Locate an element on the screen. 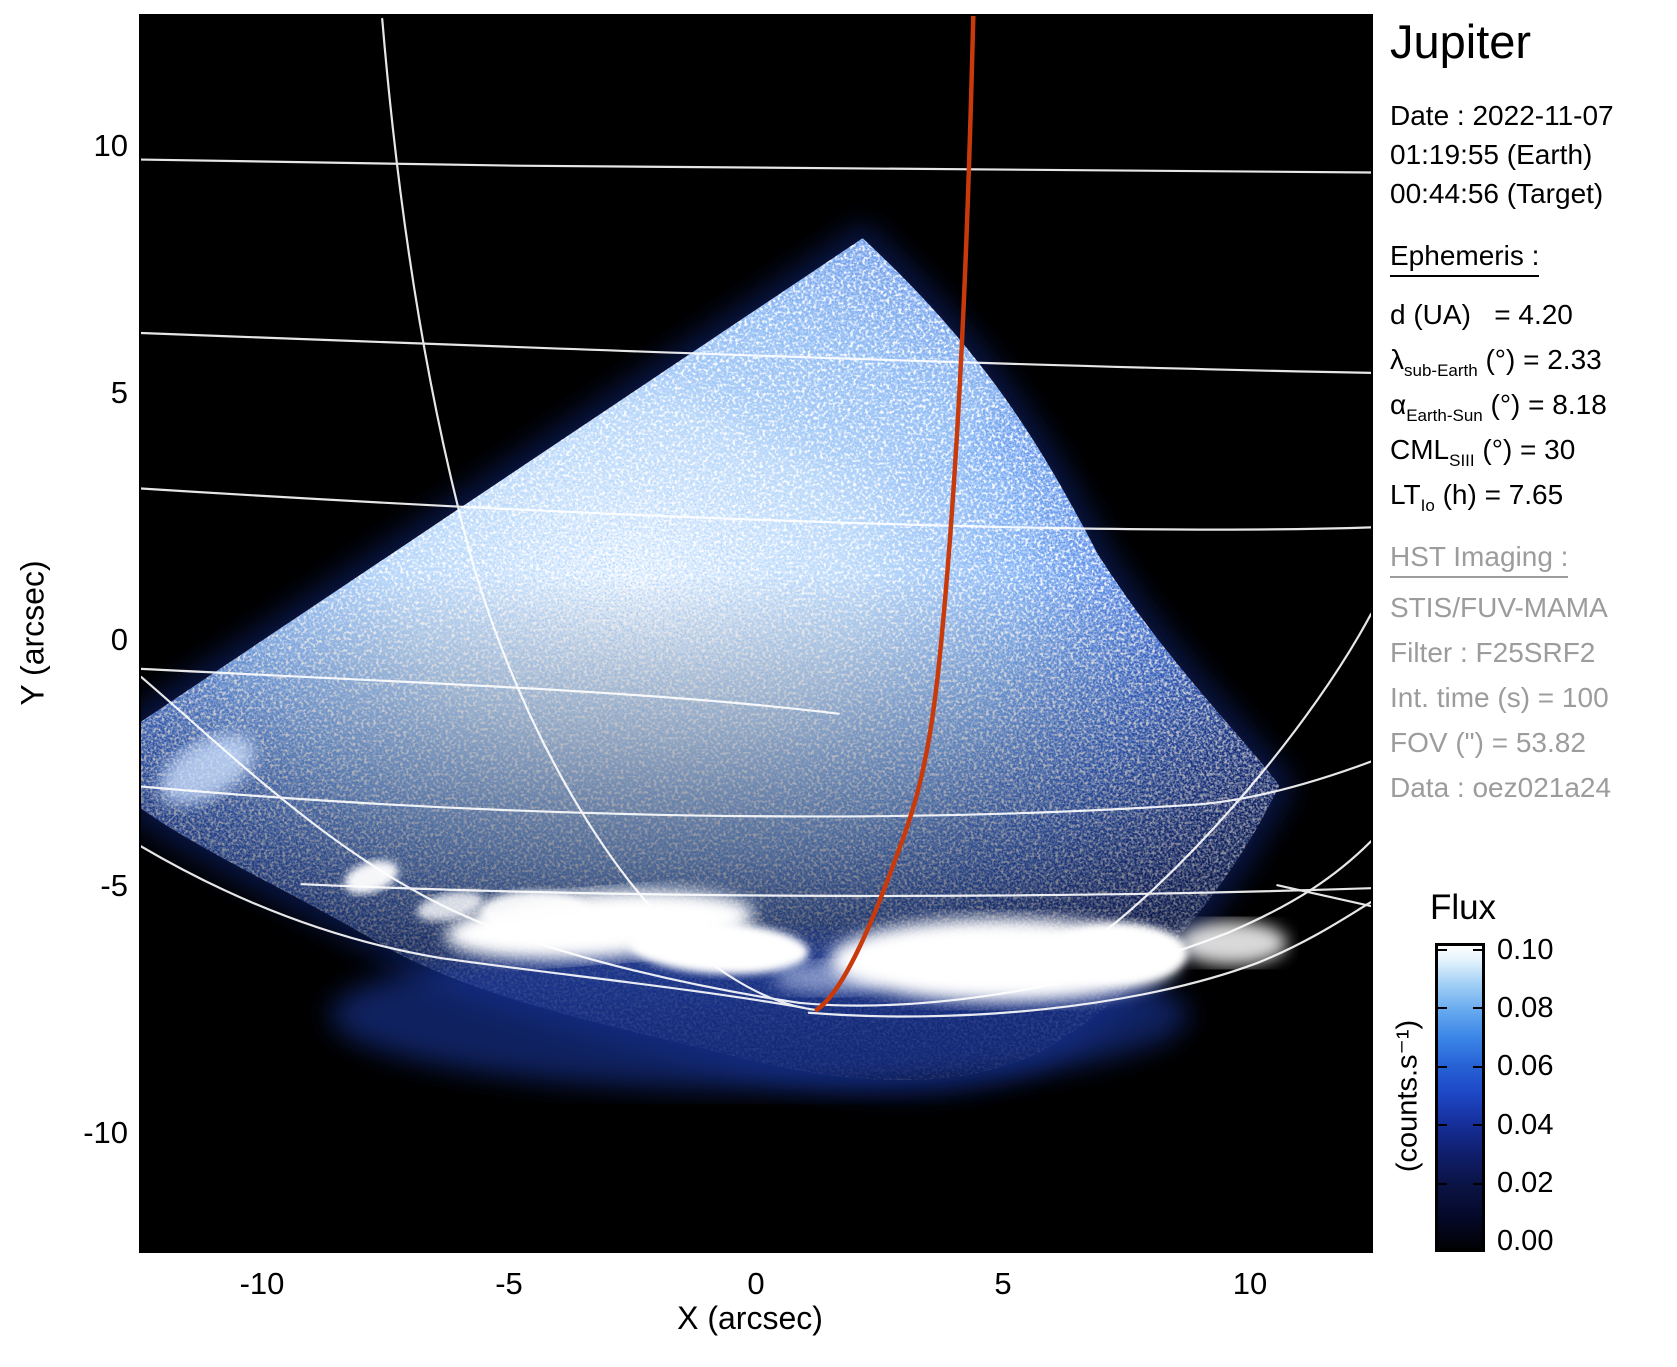 This screenshot has height=1367, width=1677. colorbar-tick-label: 0.02 is located at coordinates (1525, 1183).